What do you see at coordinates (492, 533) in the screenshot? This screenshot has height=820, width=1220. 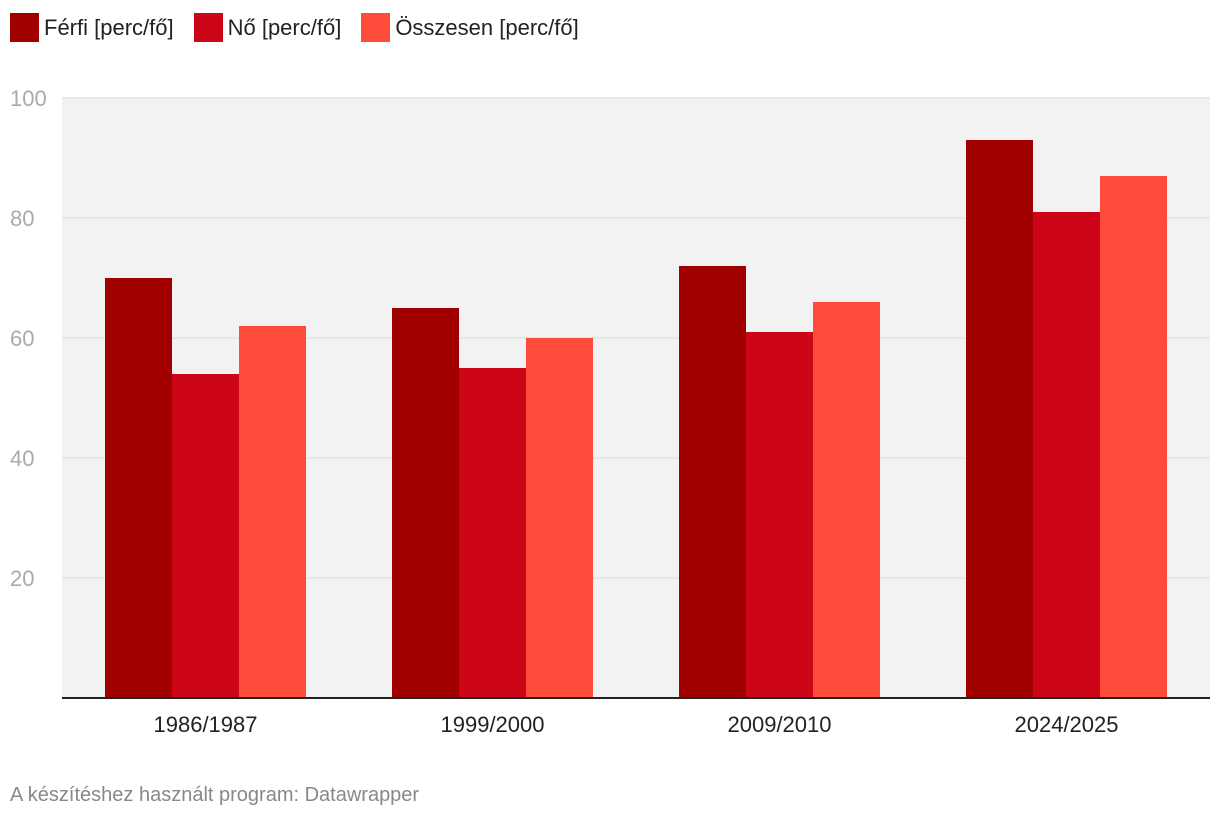 I see `bar-nő-1999-2000` at bounding box center [492, 533].